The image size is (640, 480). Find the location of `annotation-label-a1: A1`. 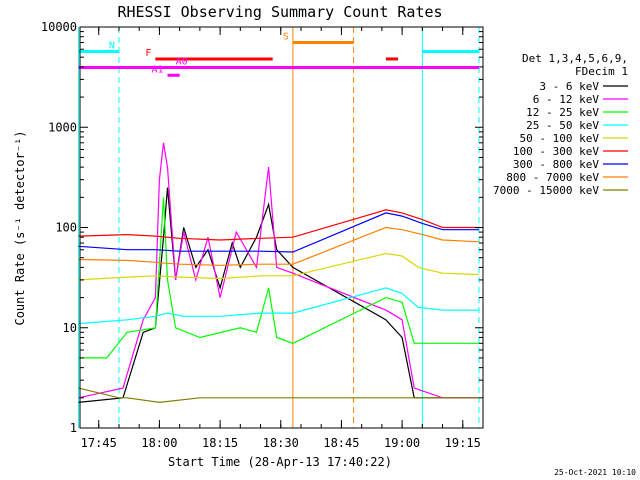

annotation-label-a1: A1 is located at coordinates (157, 69).